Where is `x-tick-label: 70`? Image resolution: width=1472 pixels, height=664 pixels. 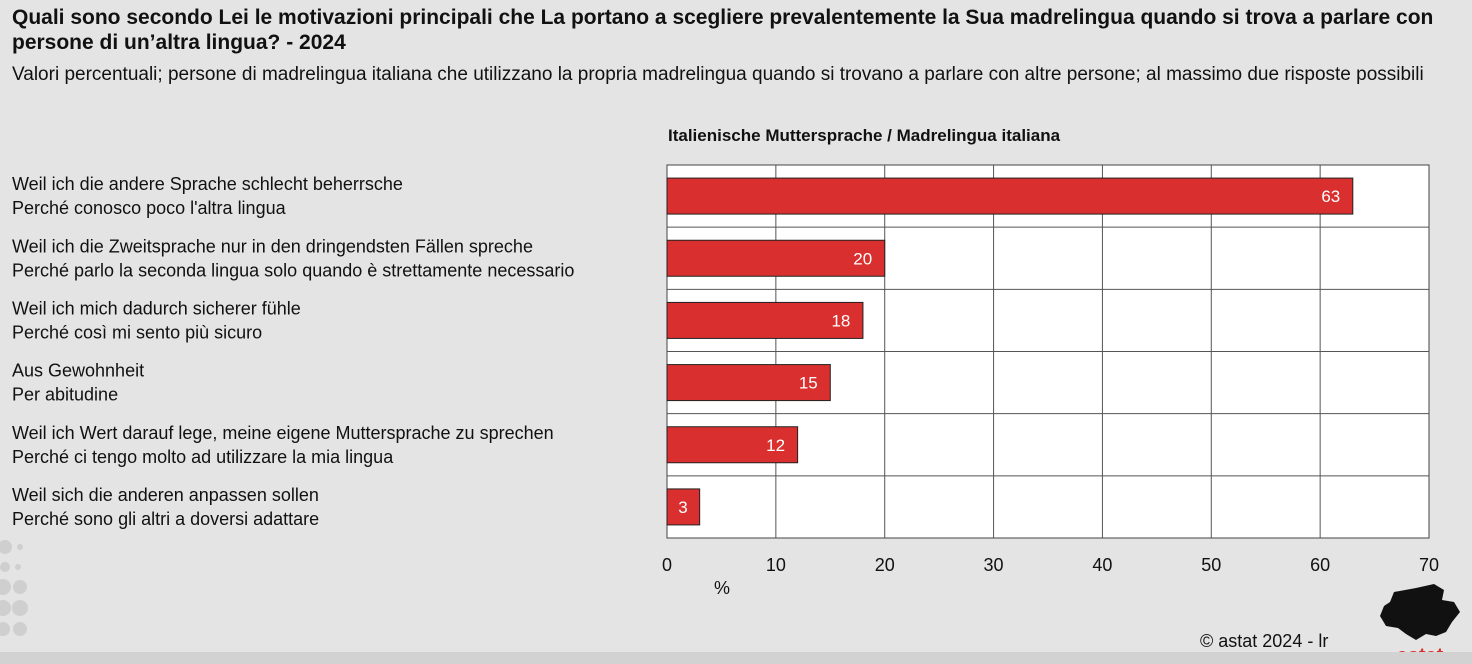
x-tick-label: 70 is located at coordinates (1429, 565).